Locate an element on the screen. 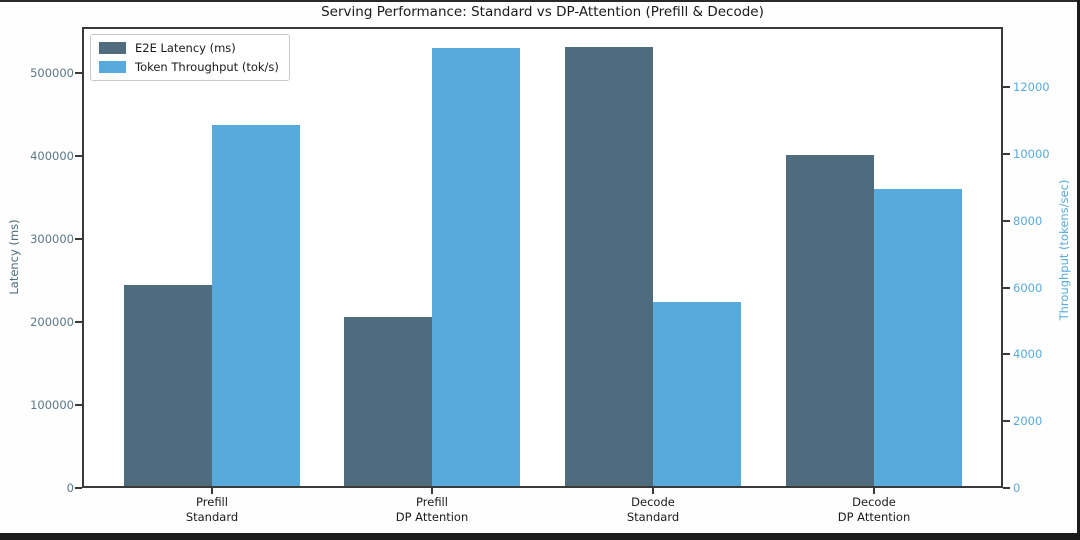  legend-swatch-latency-icon is located at coordinates (112, 48).